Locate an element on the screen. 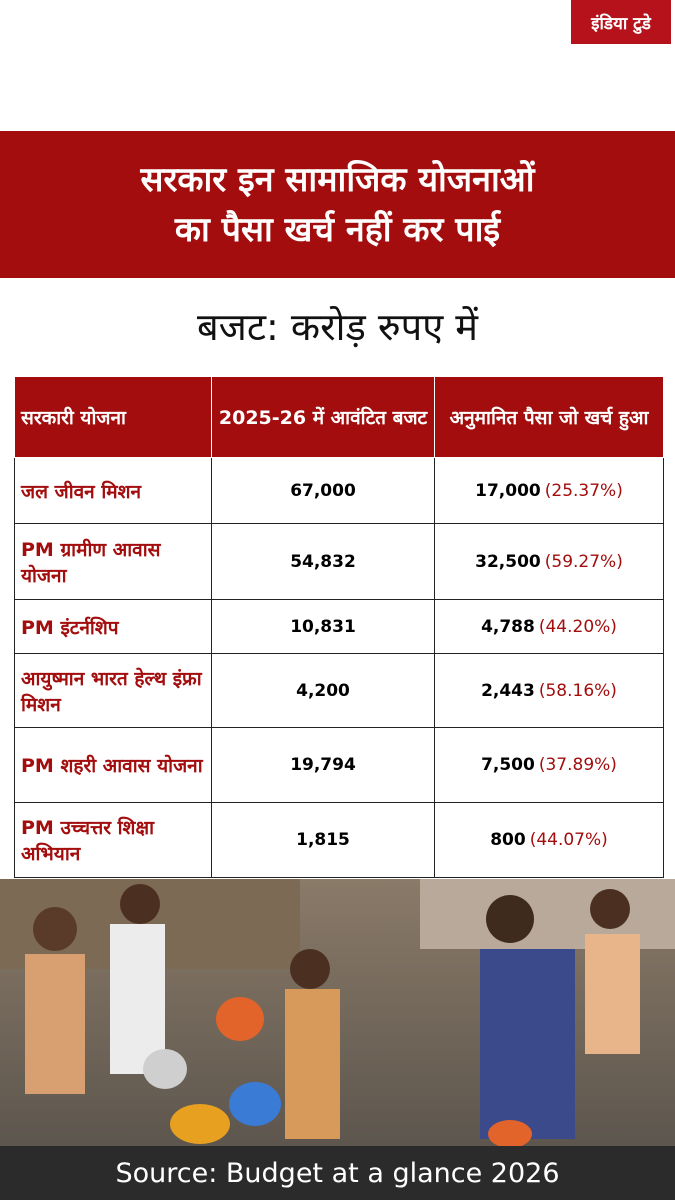 The height and width of the screenshot is (1200, 675). spent-cell: 2,443 (58.16%) is located at coordinates (549, 690).